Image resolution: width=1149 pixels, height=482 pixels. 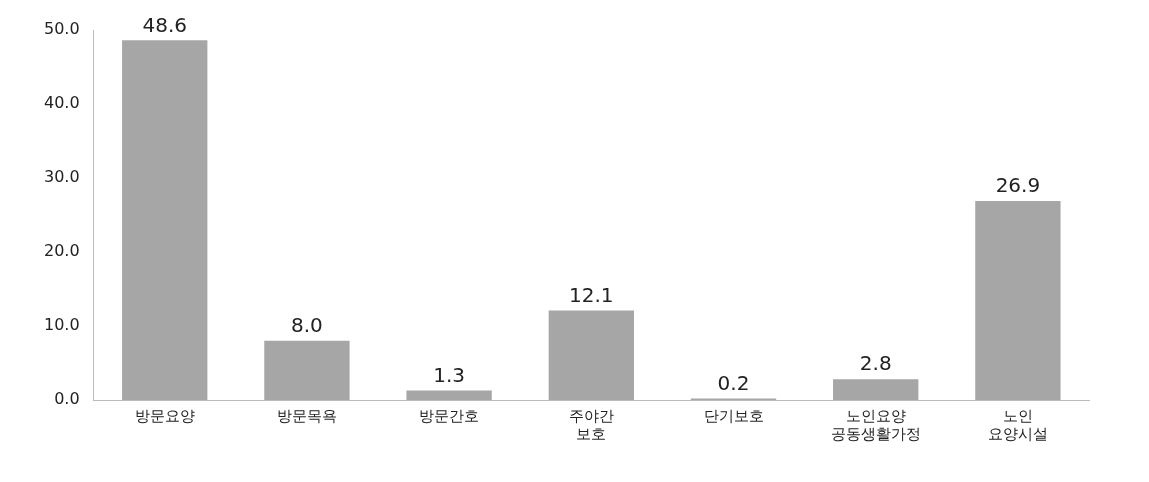 I want to click on data-label: 12.1, so click(x=591, y=294).